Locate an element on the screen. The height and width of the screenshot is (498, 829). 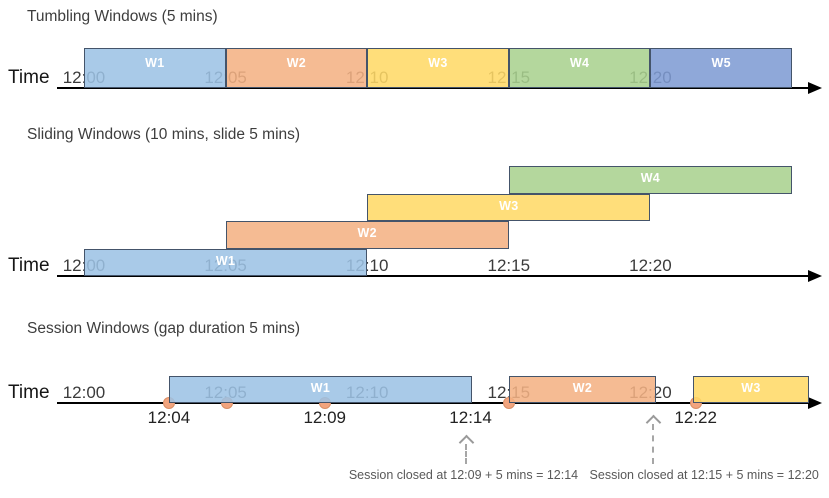
tick-label: 12:15 is located at coordinates (509, 265).